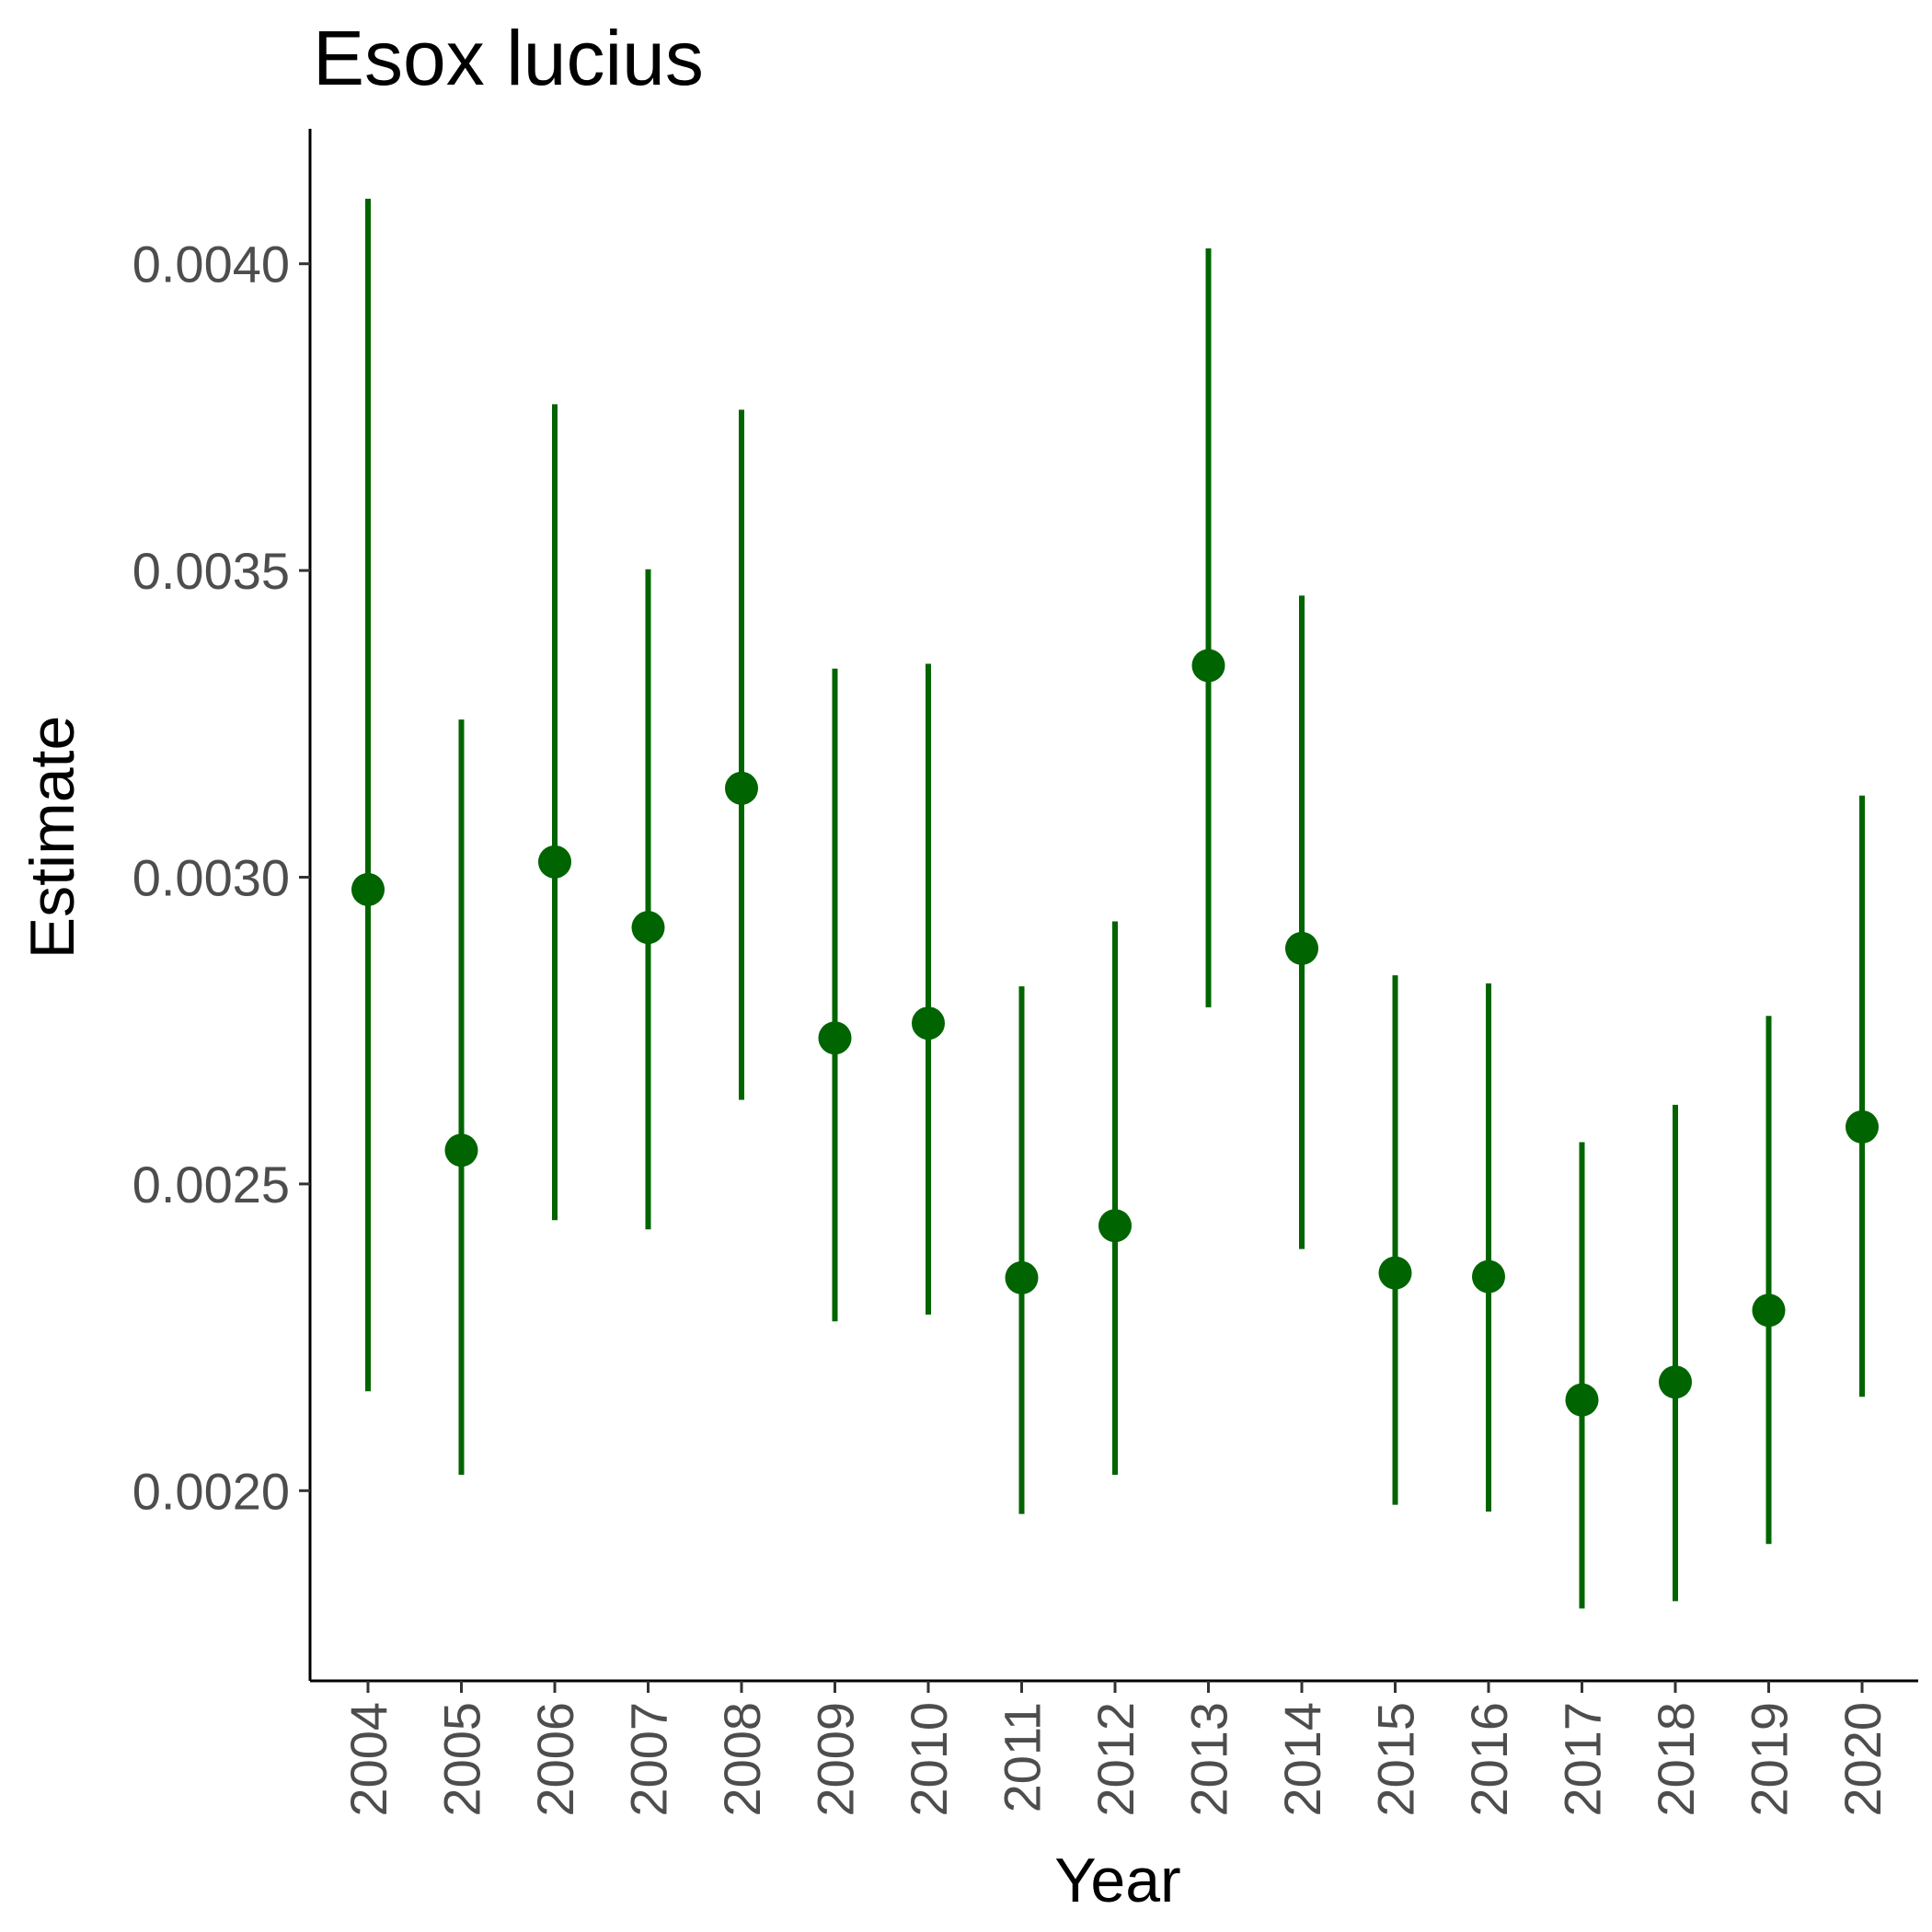  What do you see at coordinates (1770, 1759) in the screenshot?
I see `x-tick-label: 2019` at bounding box center [1770, 1759].